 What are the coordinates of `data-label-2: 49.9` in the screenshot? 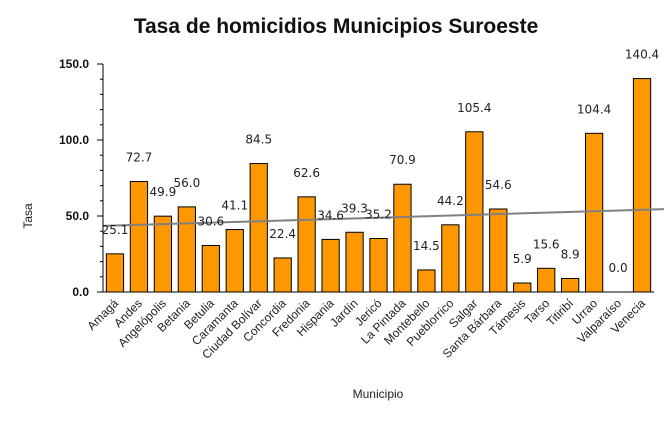 It's located at (163, 192).